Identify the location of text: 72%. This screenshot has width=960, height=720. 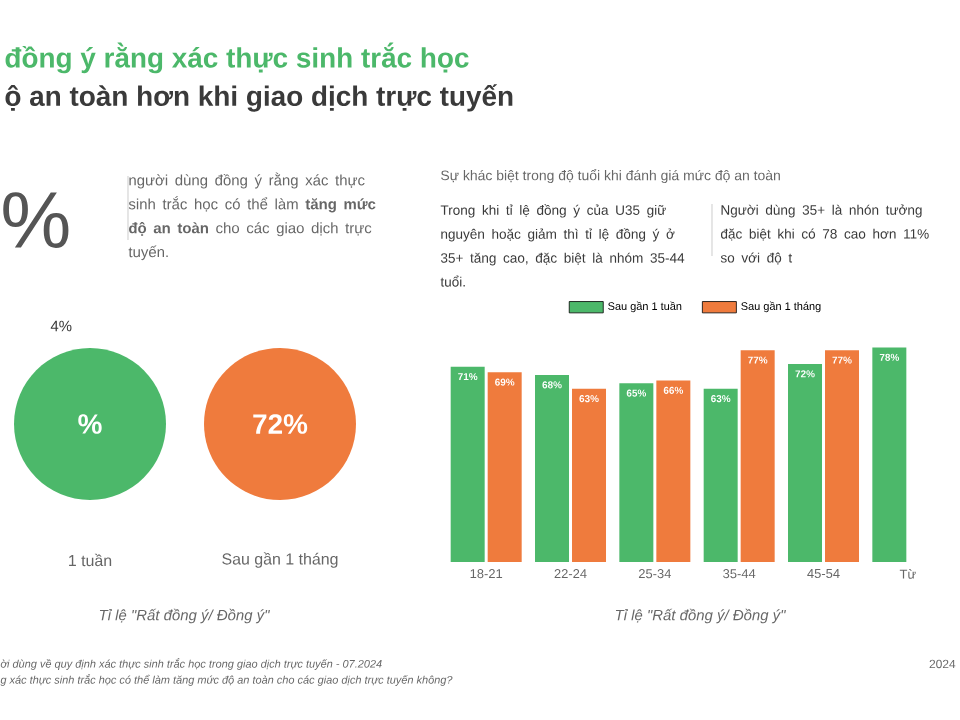
(280, 424).